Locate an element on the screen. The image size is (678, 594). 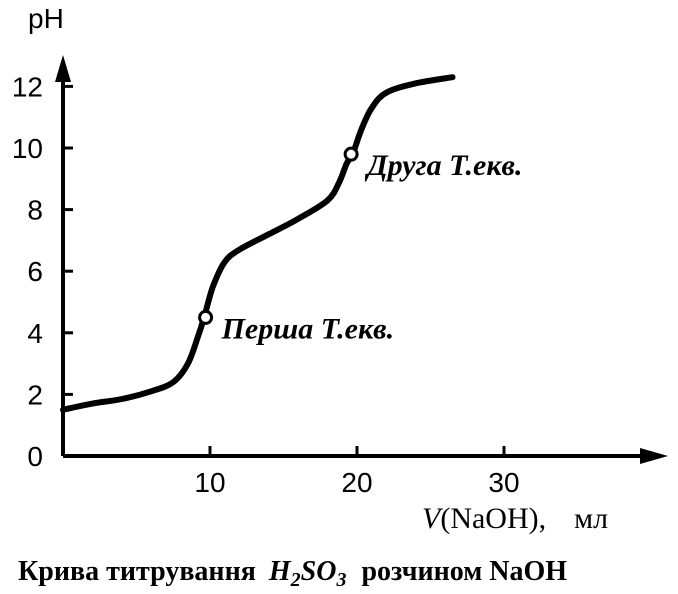
y-axis-label: pH is located at coordinates (46, 18).